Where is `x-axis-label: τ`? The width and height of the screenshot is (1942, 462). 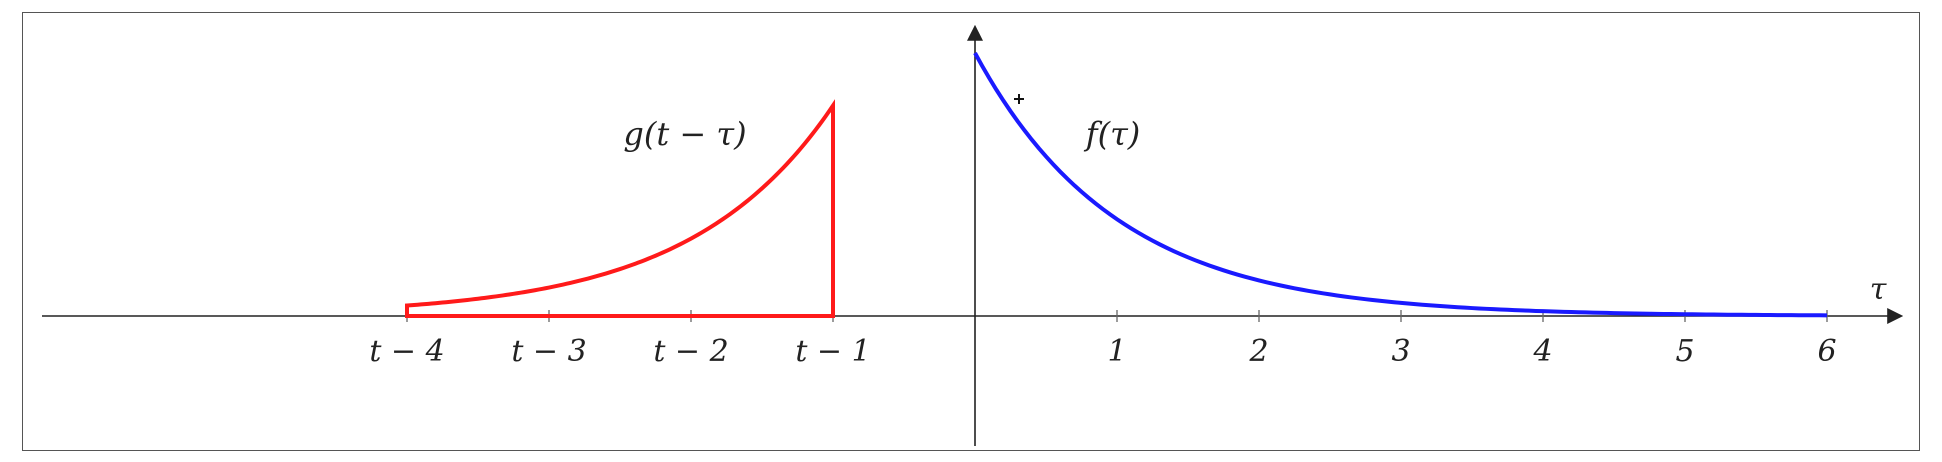 x-axis-label: τ is located at coordinates (1878, 289).